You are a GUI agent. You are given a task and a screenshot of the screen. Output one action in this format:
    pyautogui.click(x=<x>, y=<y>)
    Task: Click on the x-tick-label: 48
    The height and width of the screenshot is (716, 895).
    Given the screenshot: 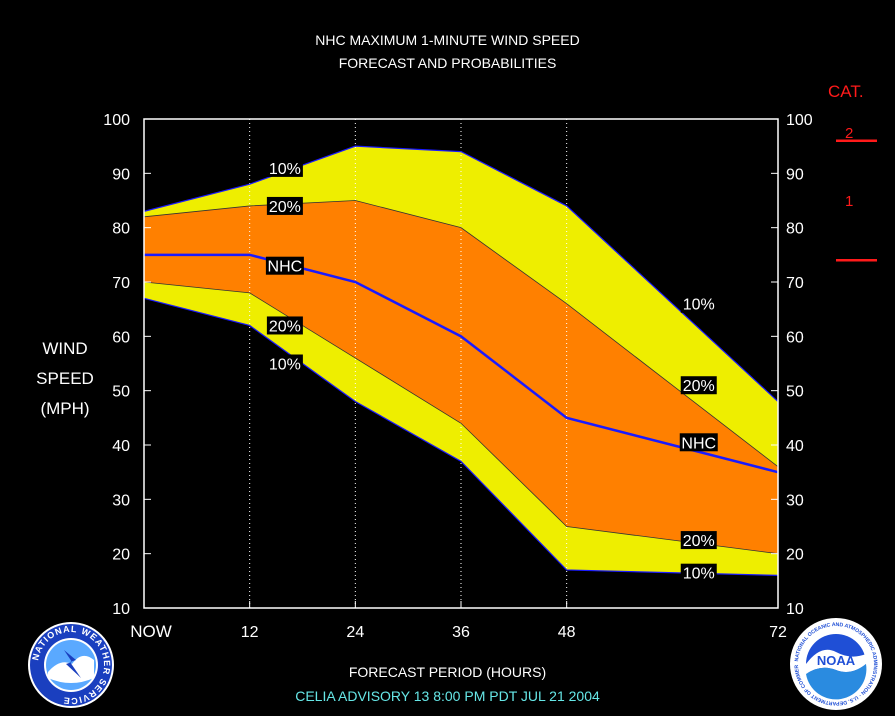 What is the action you would take?
    pyautogui.click(x=567, y=632)
    